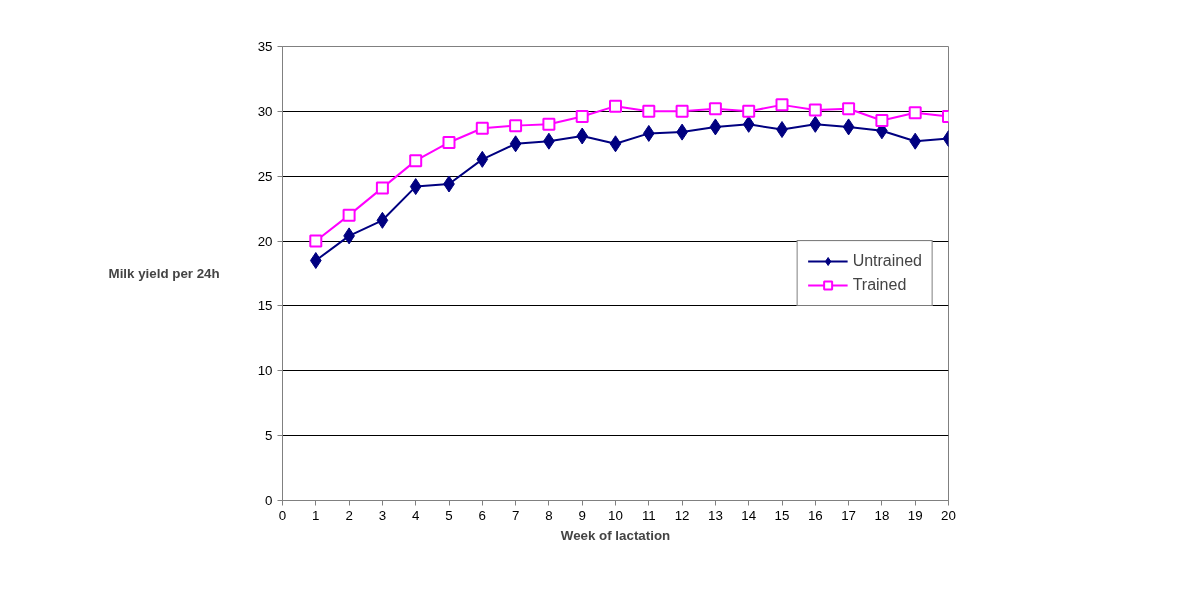  Describe the element at coordinates (265, 176) in the screenshot. I see `y-tick-label: 25` at that location.